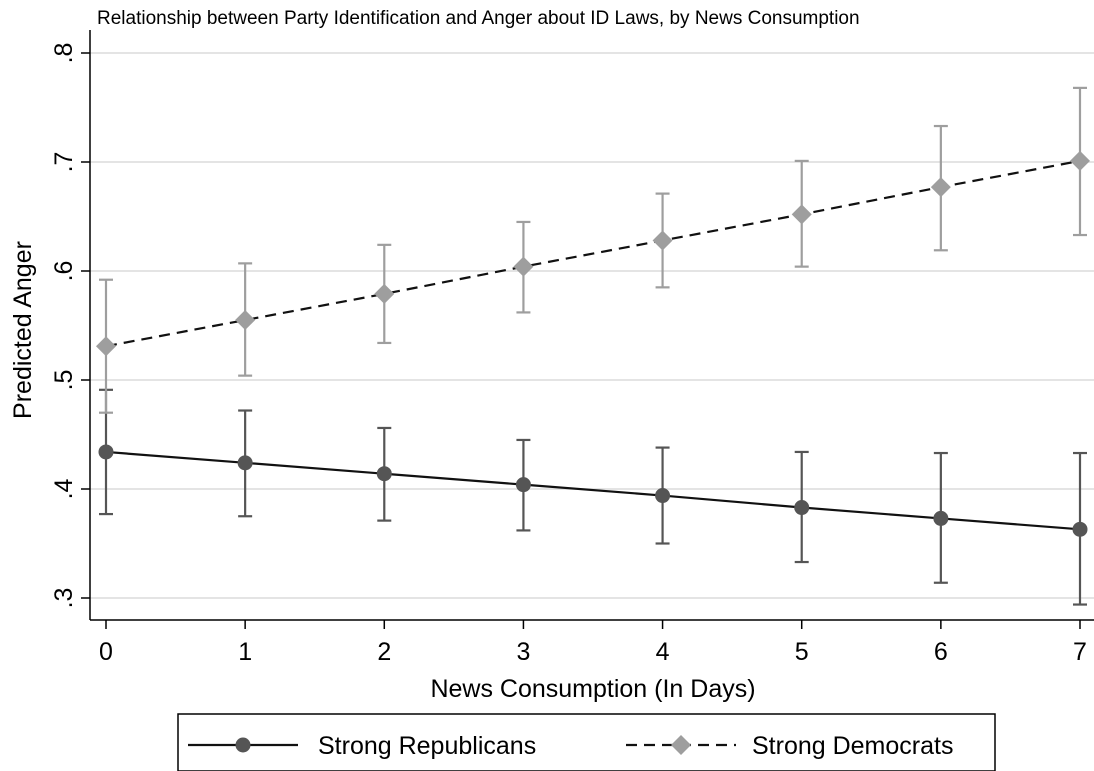  I want to click on legend-entry-strong-republicans: Strong Republicans, so click(362, 746).